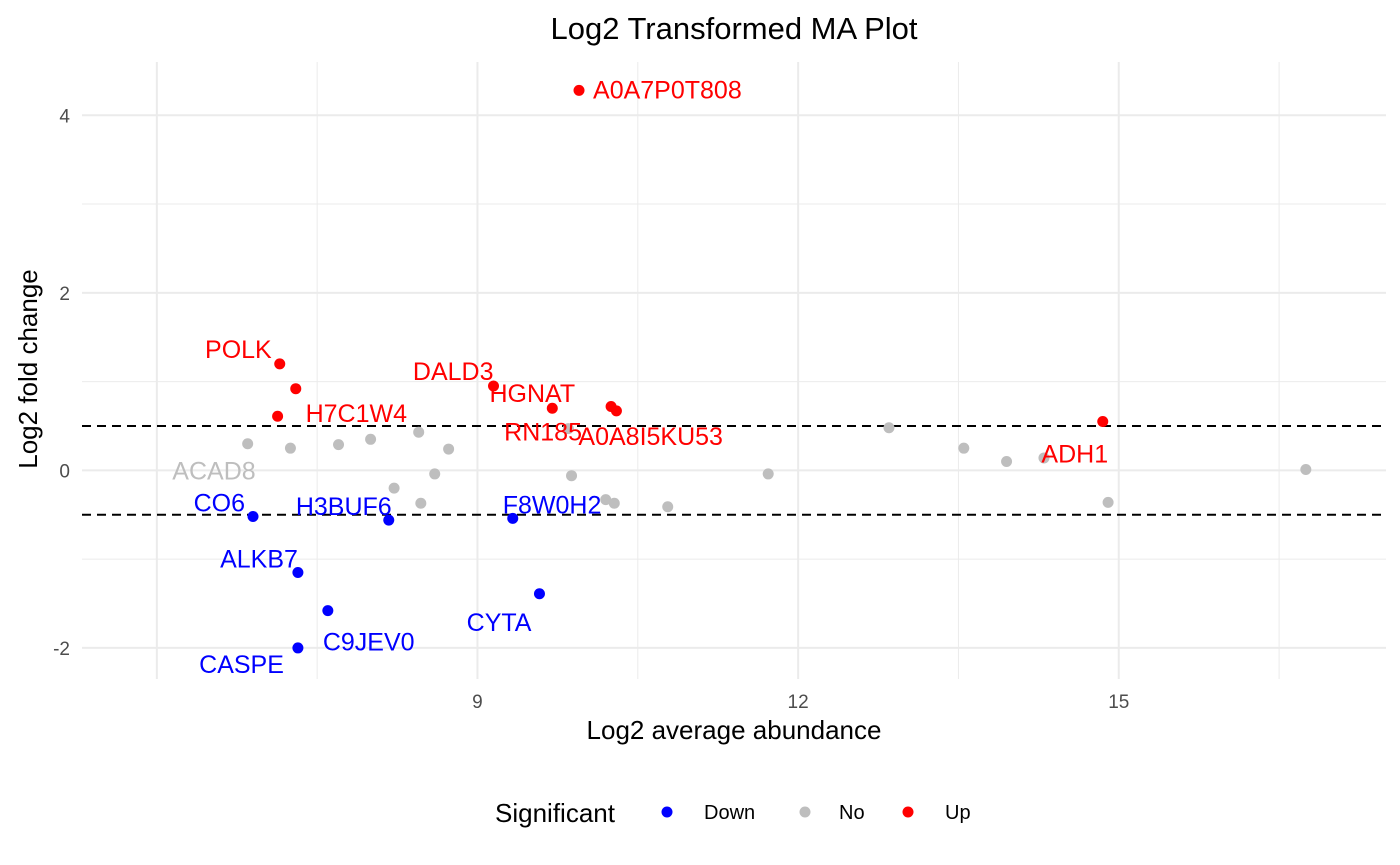 The image size is (1400, 865). What do you see at coordinates (816, 813) in the screenshot?
I see `legend-entries: Down No Up` at bounding box center [816, 813].